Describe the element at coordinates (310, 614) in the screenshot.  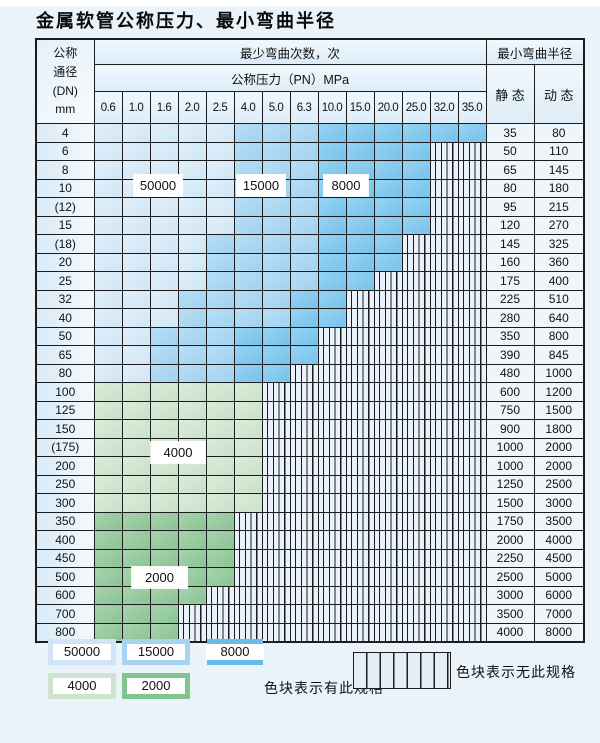
I see `table-row: 700 3500 7000` at that location.